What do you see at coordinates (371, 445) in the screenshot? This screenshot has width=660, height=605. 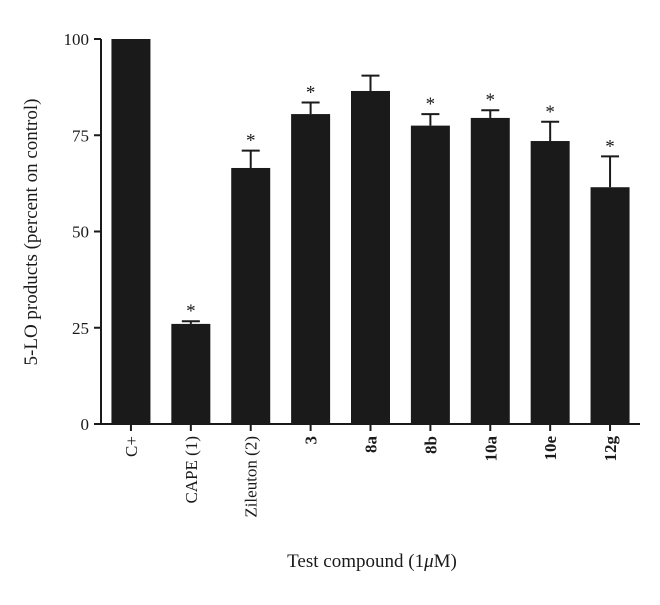 I see `x-category-label: 8a` at bounding box center [371, 445].